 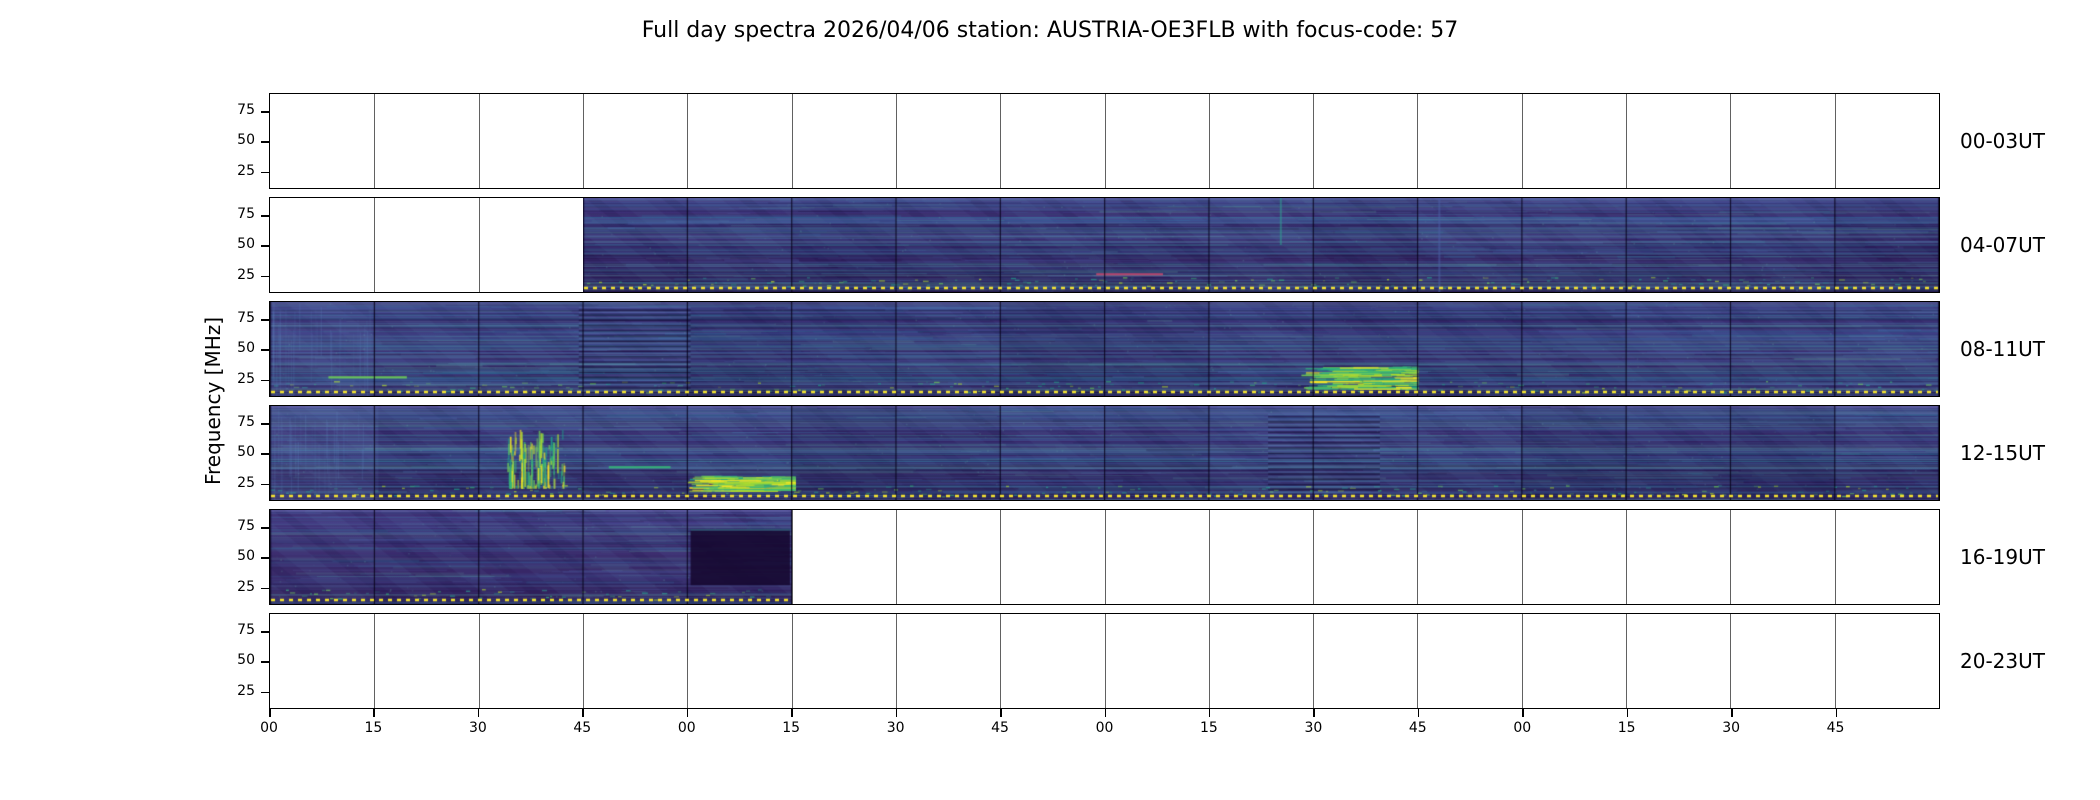 What do you see at coordinates (1260, 245) in the screenshot?
I see `spectrogram-canvas-row1` at bounding box center [1260, 245].